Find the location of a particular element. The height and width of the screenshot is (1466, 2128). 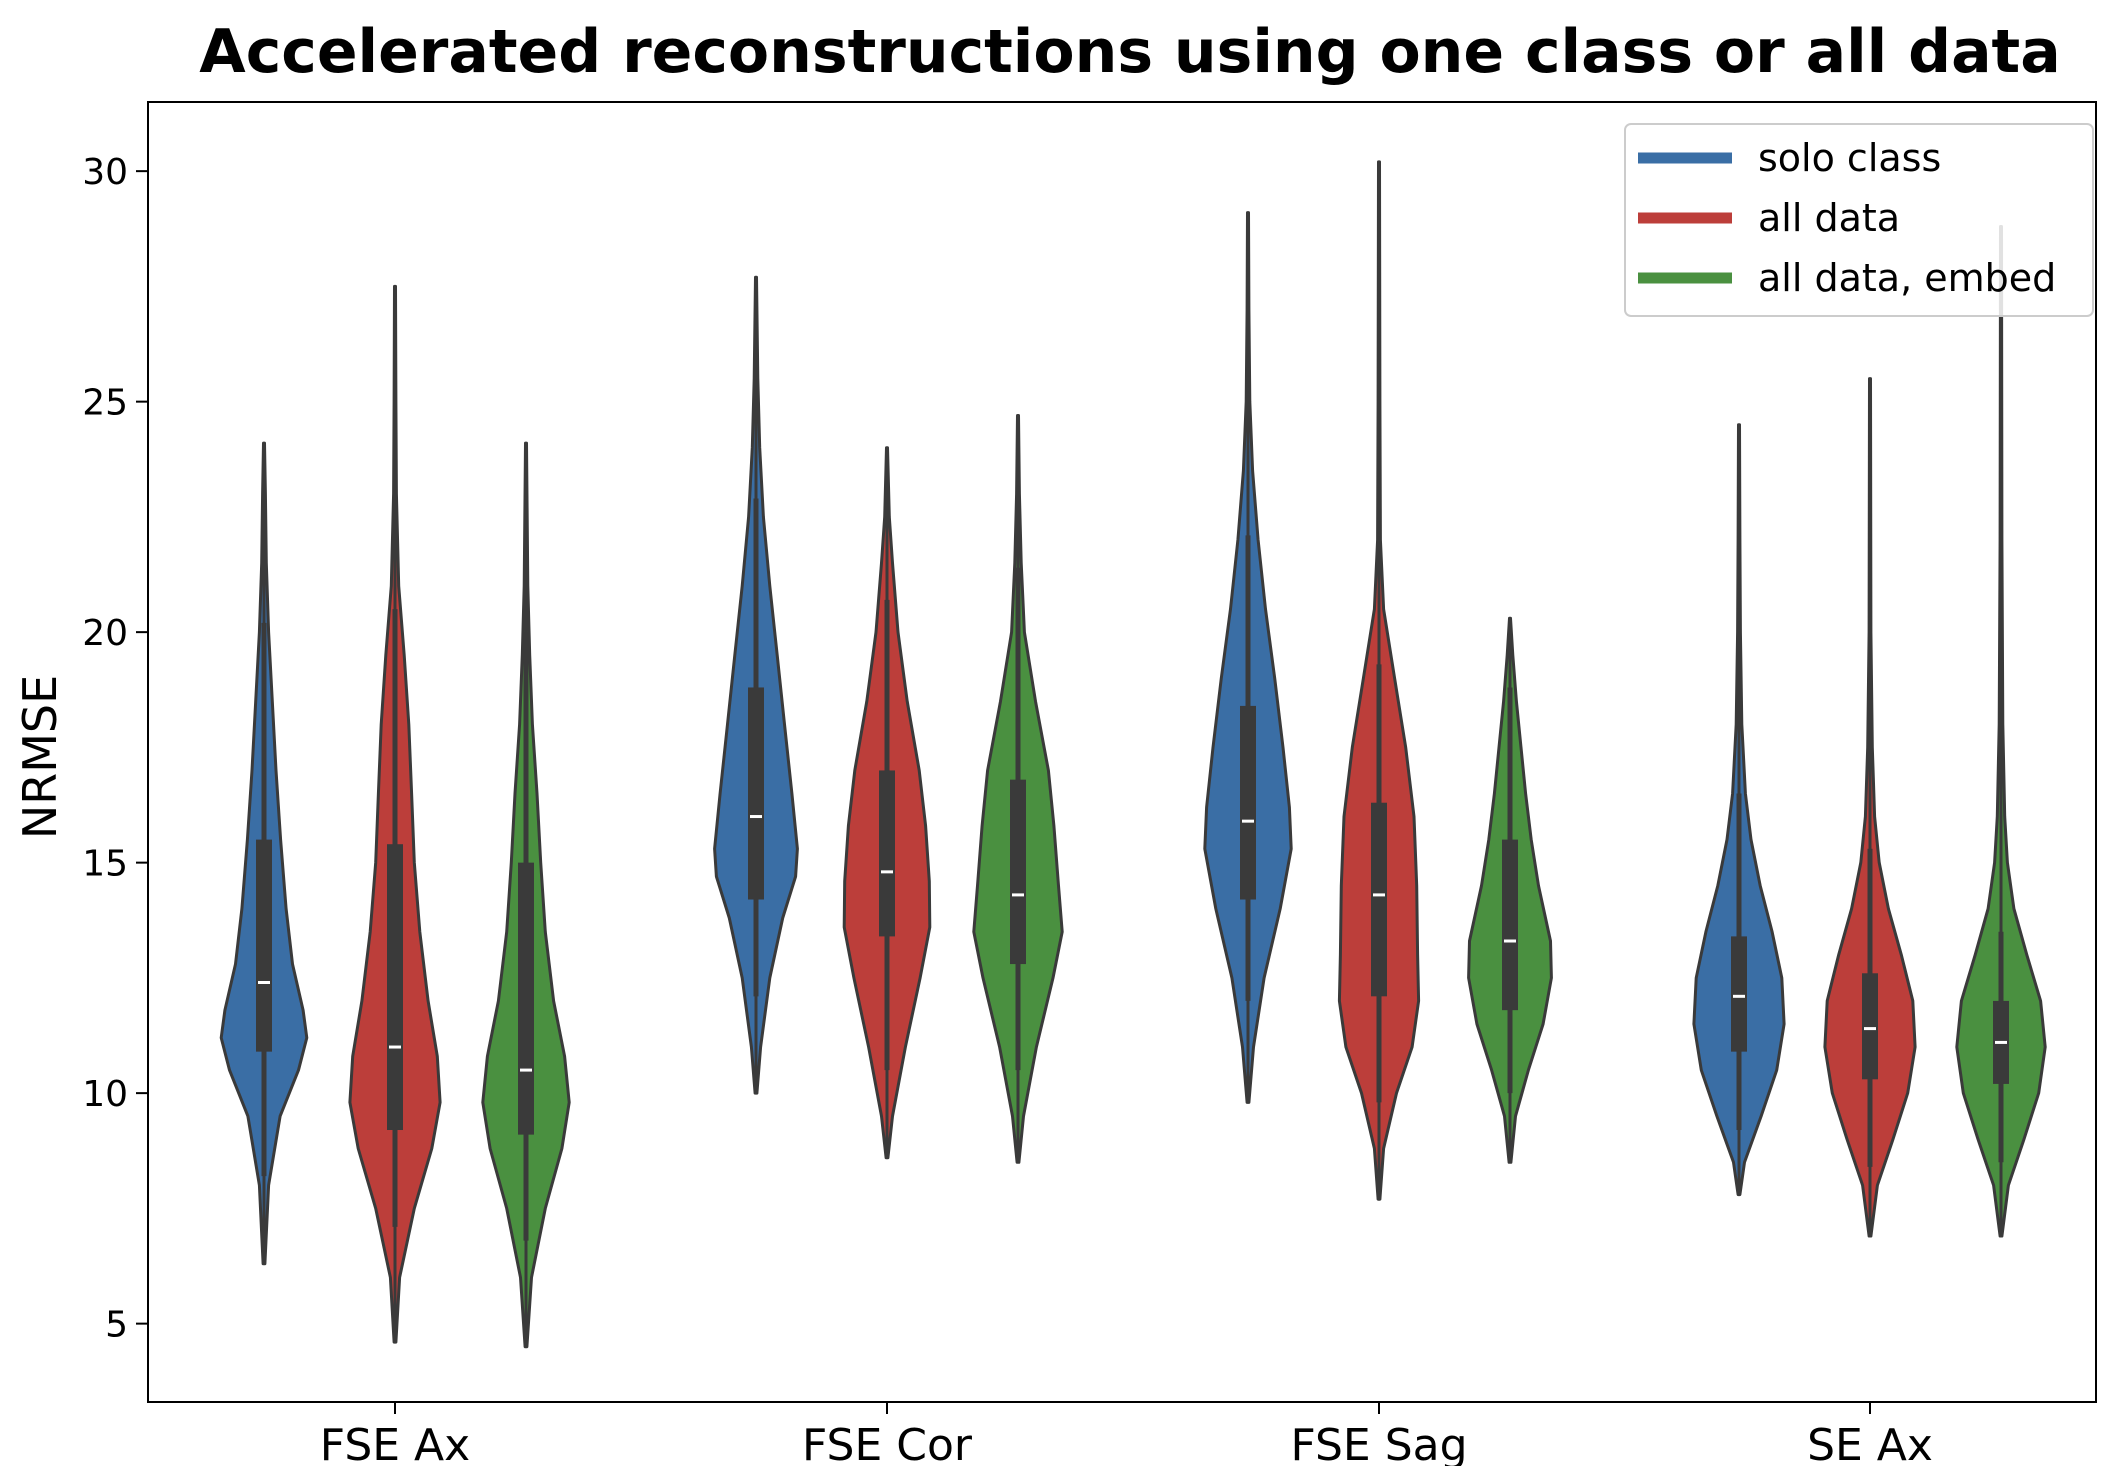

legend-box is located at coordinates (1859, 220).